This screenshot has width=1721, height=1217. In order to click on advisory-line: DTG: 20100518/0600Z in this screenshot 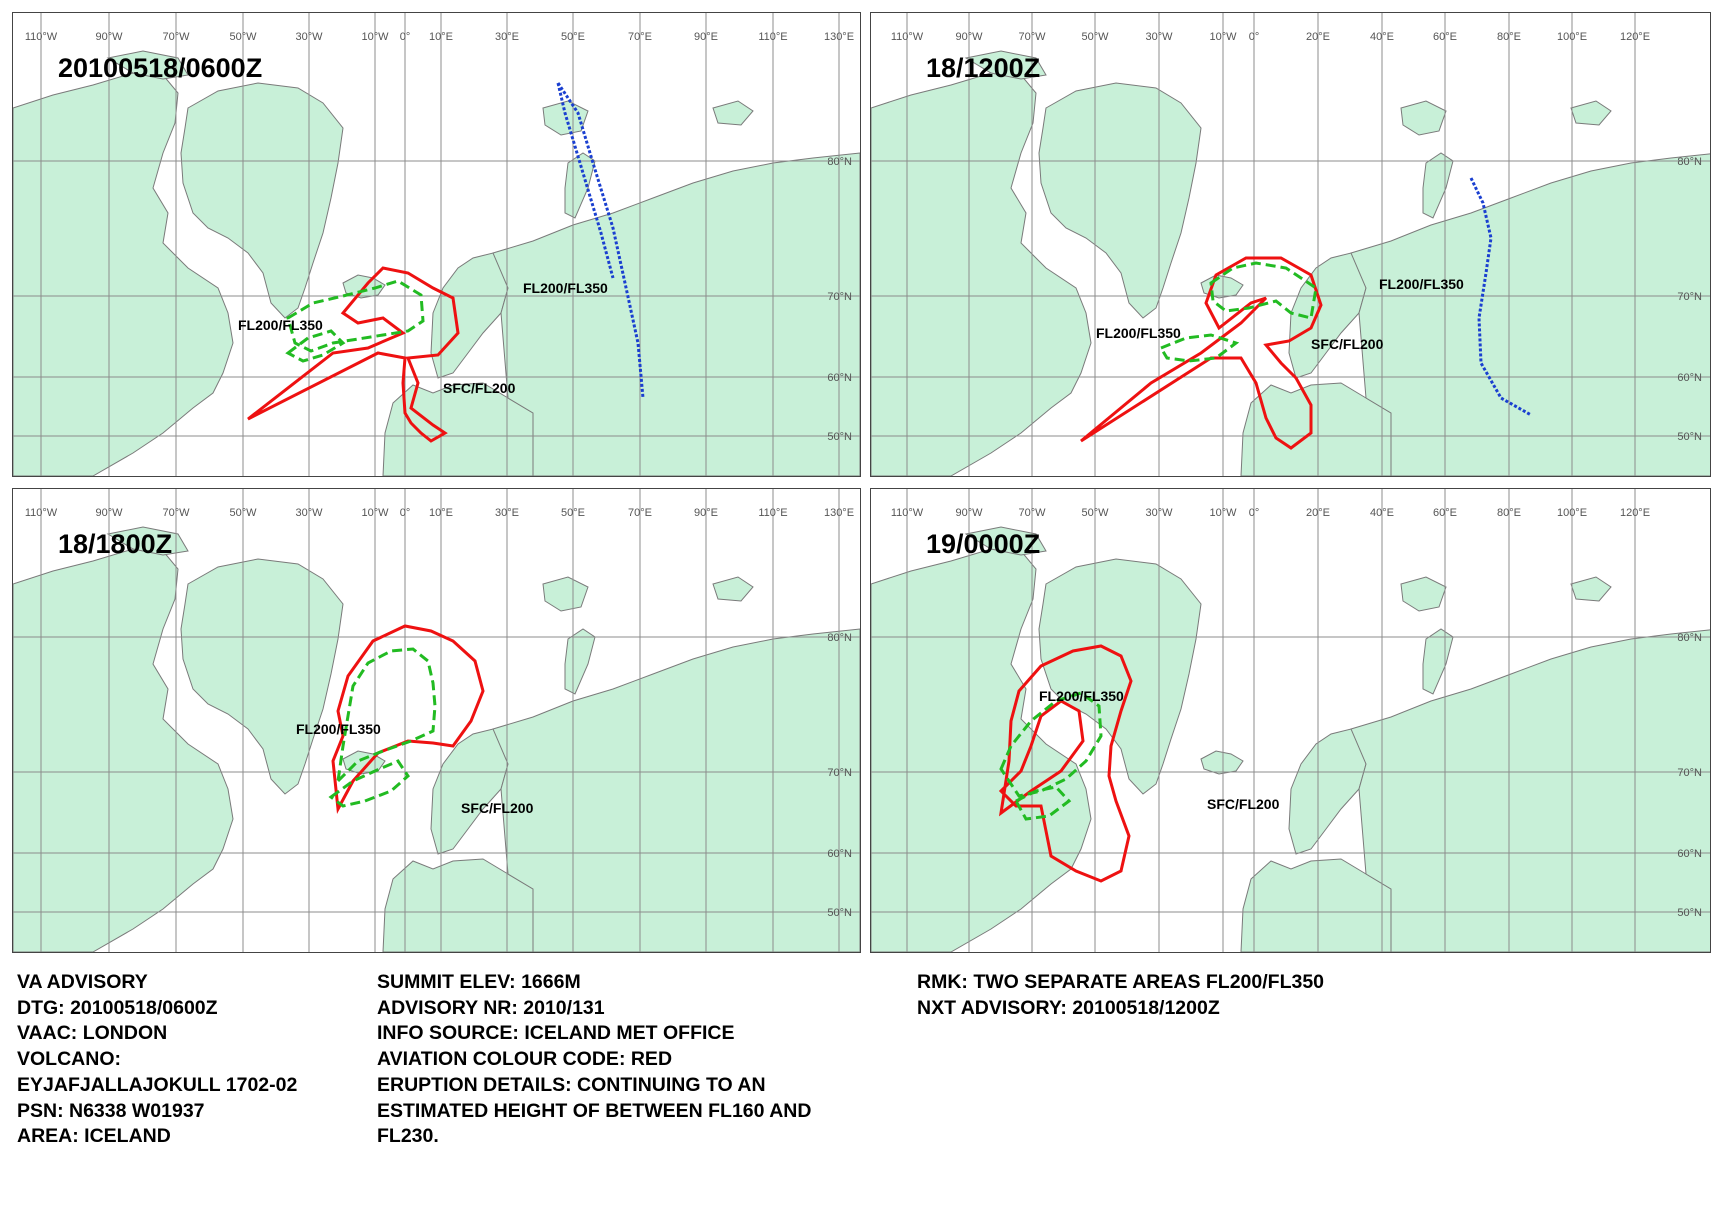, I will do `click(117, 1007)`.